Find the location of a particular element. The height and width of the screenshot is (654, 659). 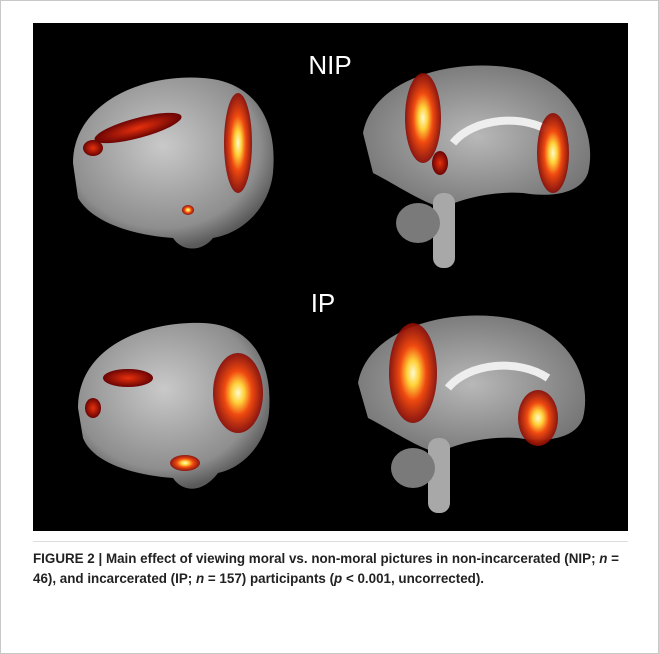

caption-text: = 46), and incarcerated (IP; is located at coordinates (326, 568).